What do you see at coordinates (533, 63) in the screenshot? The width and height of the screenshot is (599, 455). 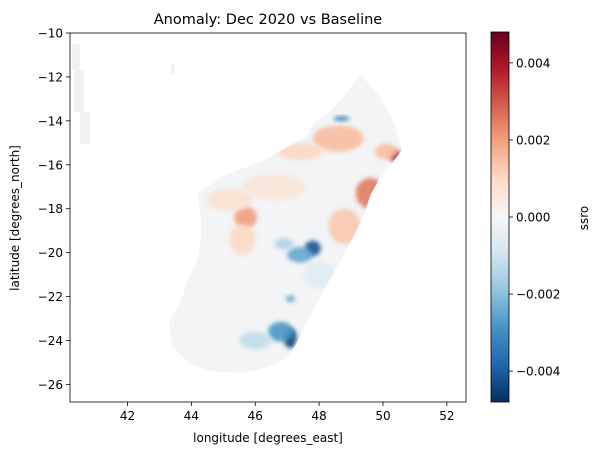 I see `colorbar-tick-label: 0.004` at bounding box center [533, 63].